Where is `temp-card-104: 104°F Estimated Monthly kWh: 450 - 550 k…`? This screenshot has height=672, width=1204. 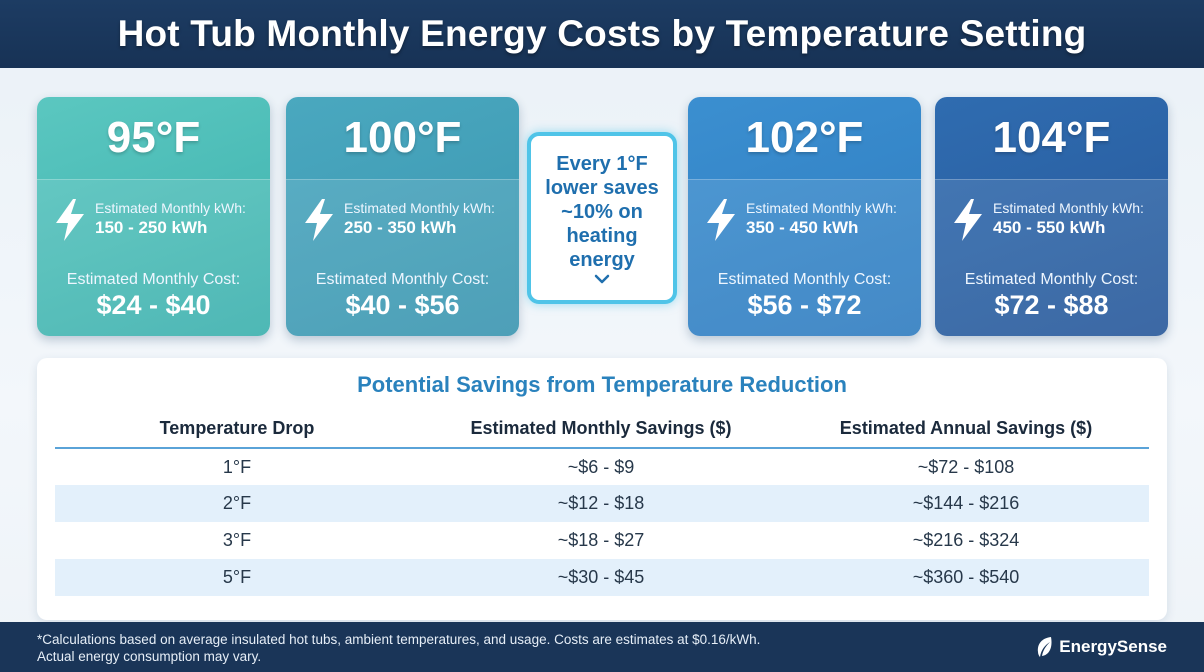
temp-card-104: 104°F Estimated Monthly kWh: 450 - 550 k… is located at coordinates (1051, 216).